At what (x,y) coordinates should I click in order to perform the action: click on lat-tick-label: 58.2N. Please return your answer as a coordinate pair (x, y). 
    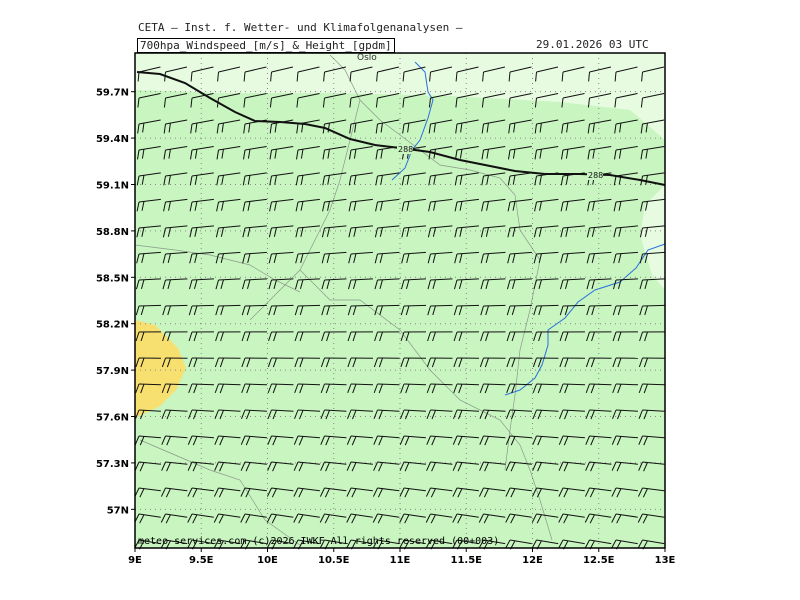
    Looking at the image, I should click on (112, 325).